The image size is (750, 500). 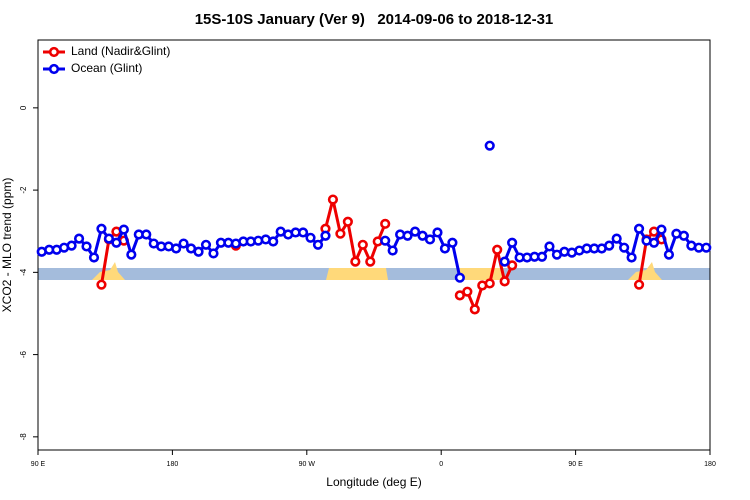 I want to click on legend-label: Ocean (Glint), so click(x=106, y=68).